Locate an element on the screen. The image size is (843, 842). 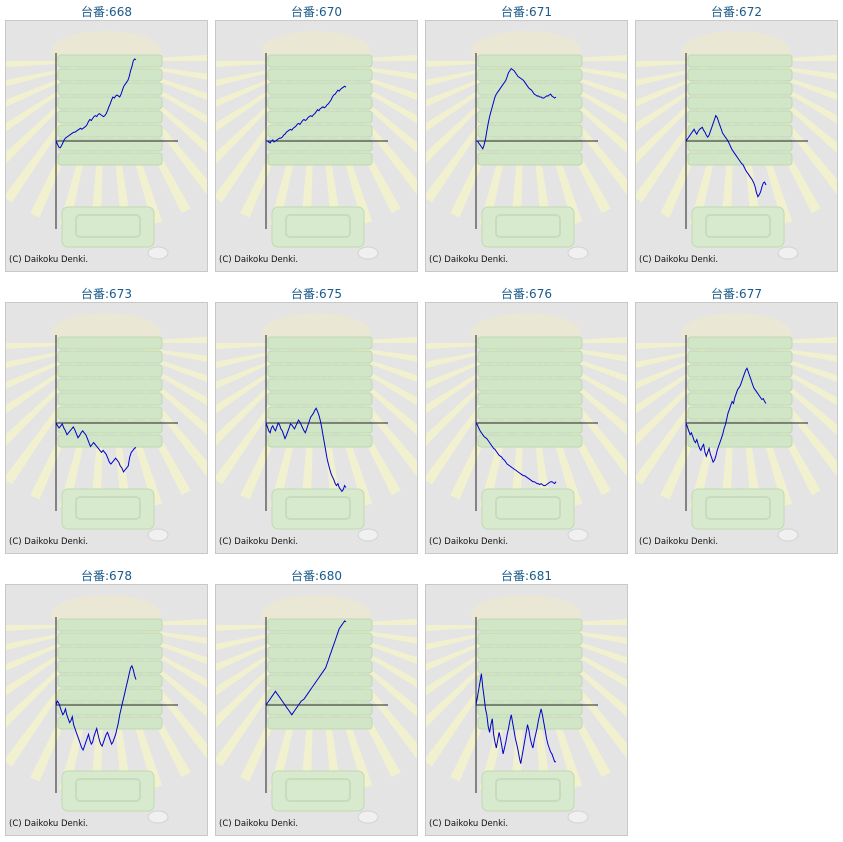
machine-chart-672: 台番:672 (C) Daikoku Denki. is located at coordinates (736, 136).